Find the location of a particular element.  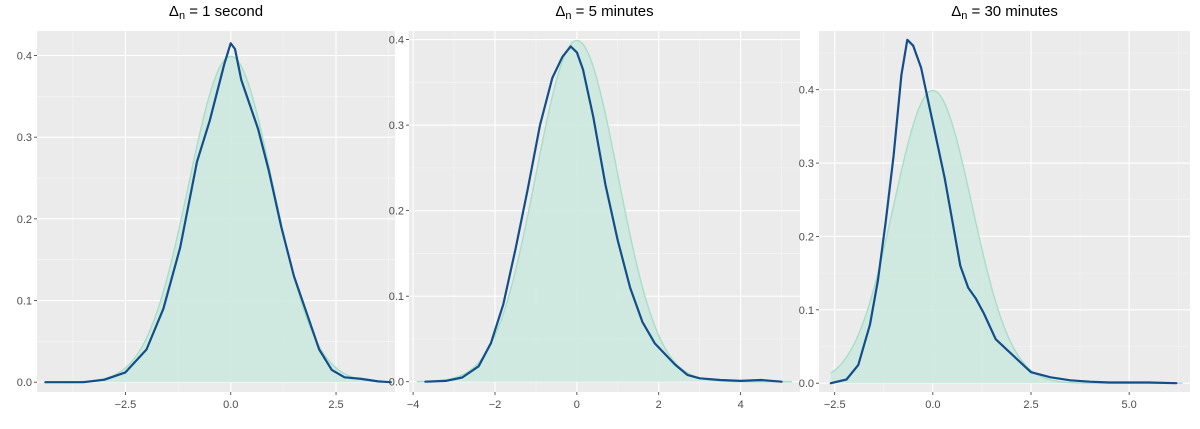

panel-title: Δn = 30 minutes is located at coordinates (1004, 12).